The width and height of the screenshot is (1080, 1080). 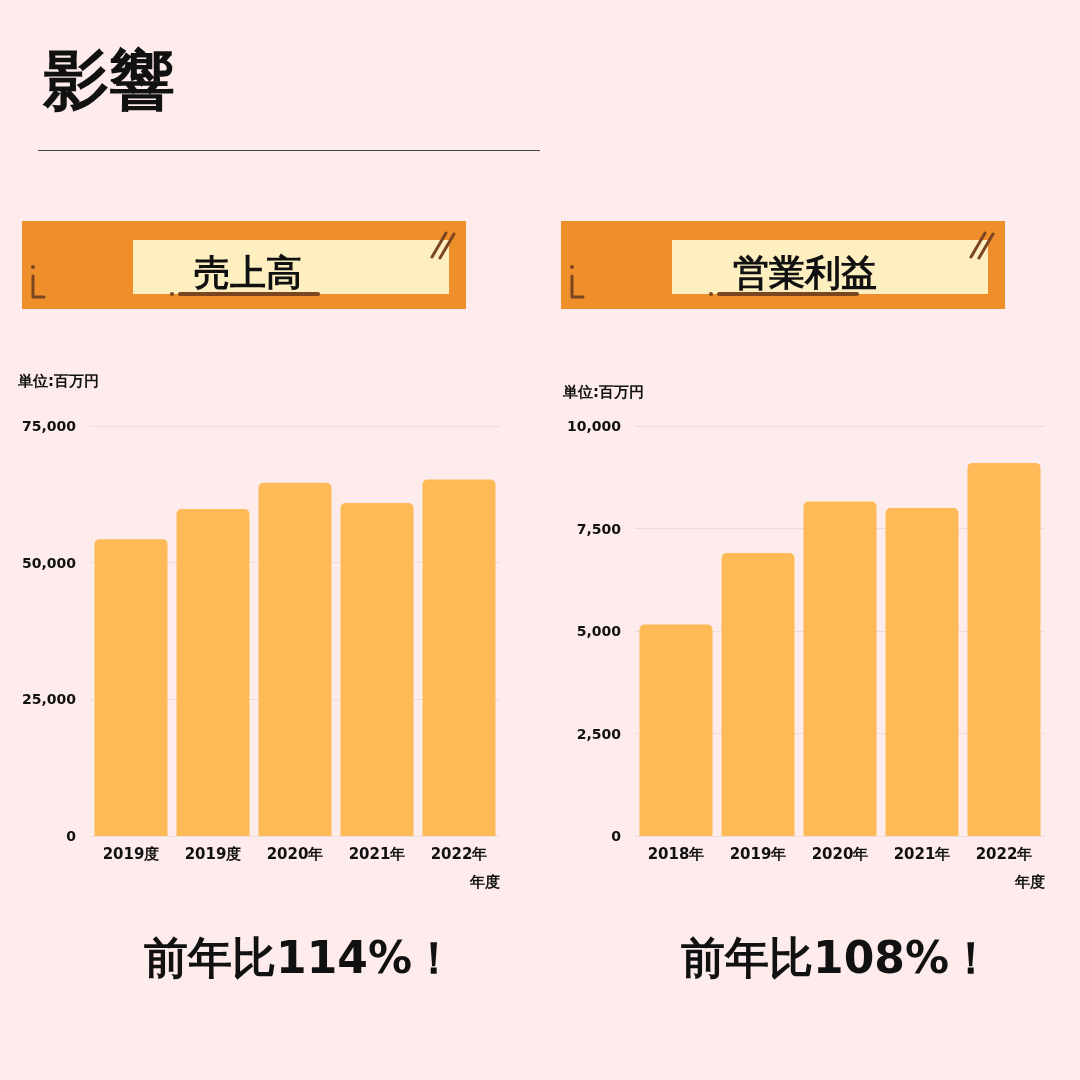 What do you see at coordinates (49, 426) in the screenshot?
I see `y-tick-label: 75,000` at bounding box center [49, 426].